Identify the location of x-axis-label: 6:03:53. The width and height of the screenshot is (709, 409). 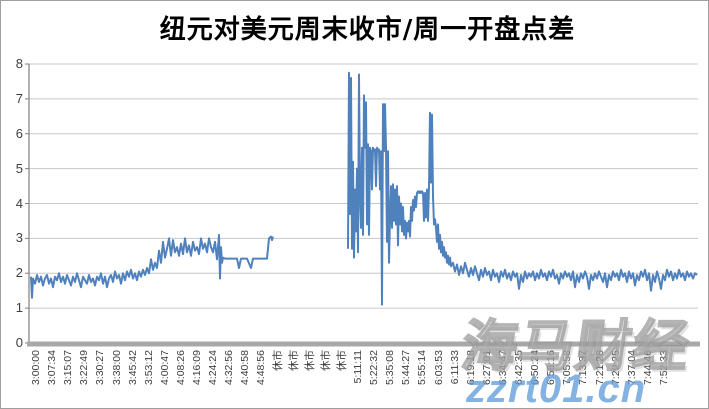
(438, 368).